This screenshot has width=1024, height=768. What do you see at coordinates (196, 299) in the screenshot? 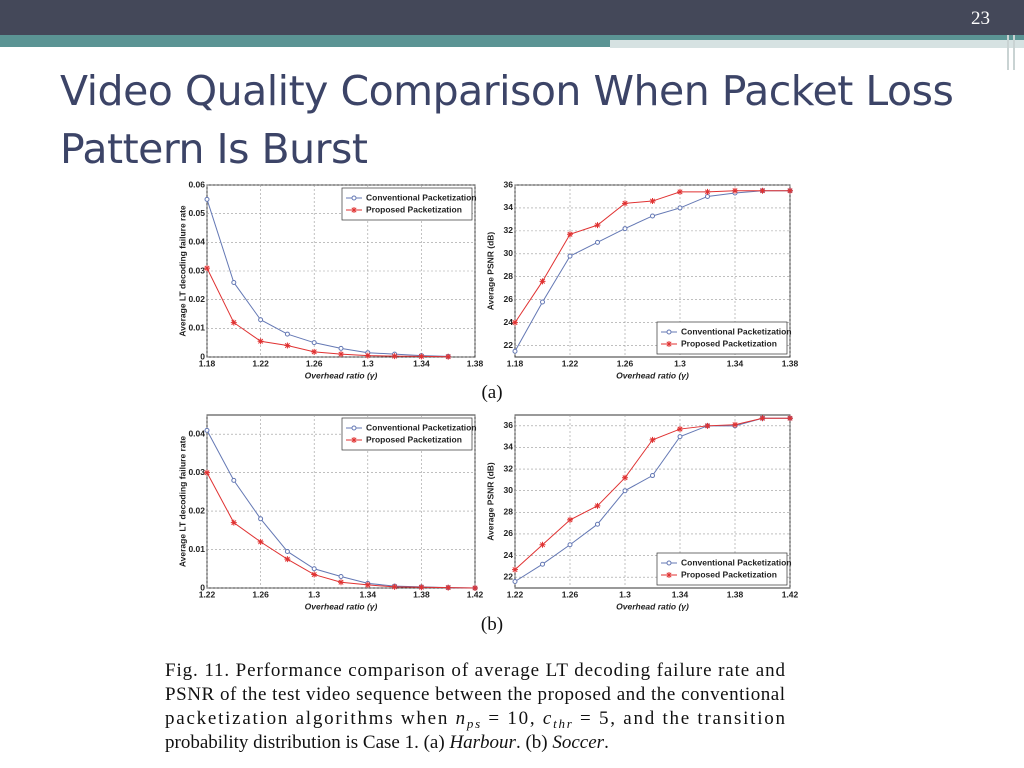
I see `y-tick-label: 0.02` at bounding box center [196, 299].